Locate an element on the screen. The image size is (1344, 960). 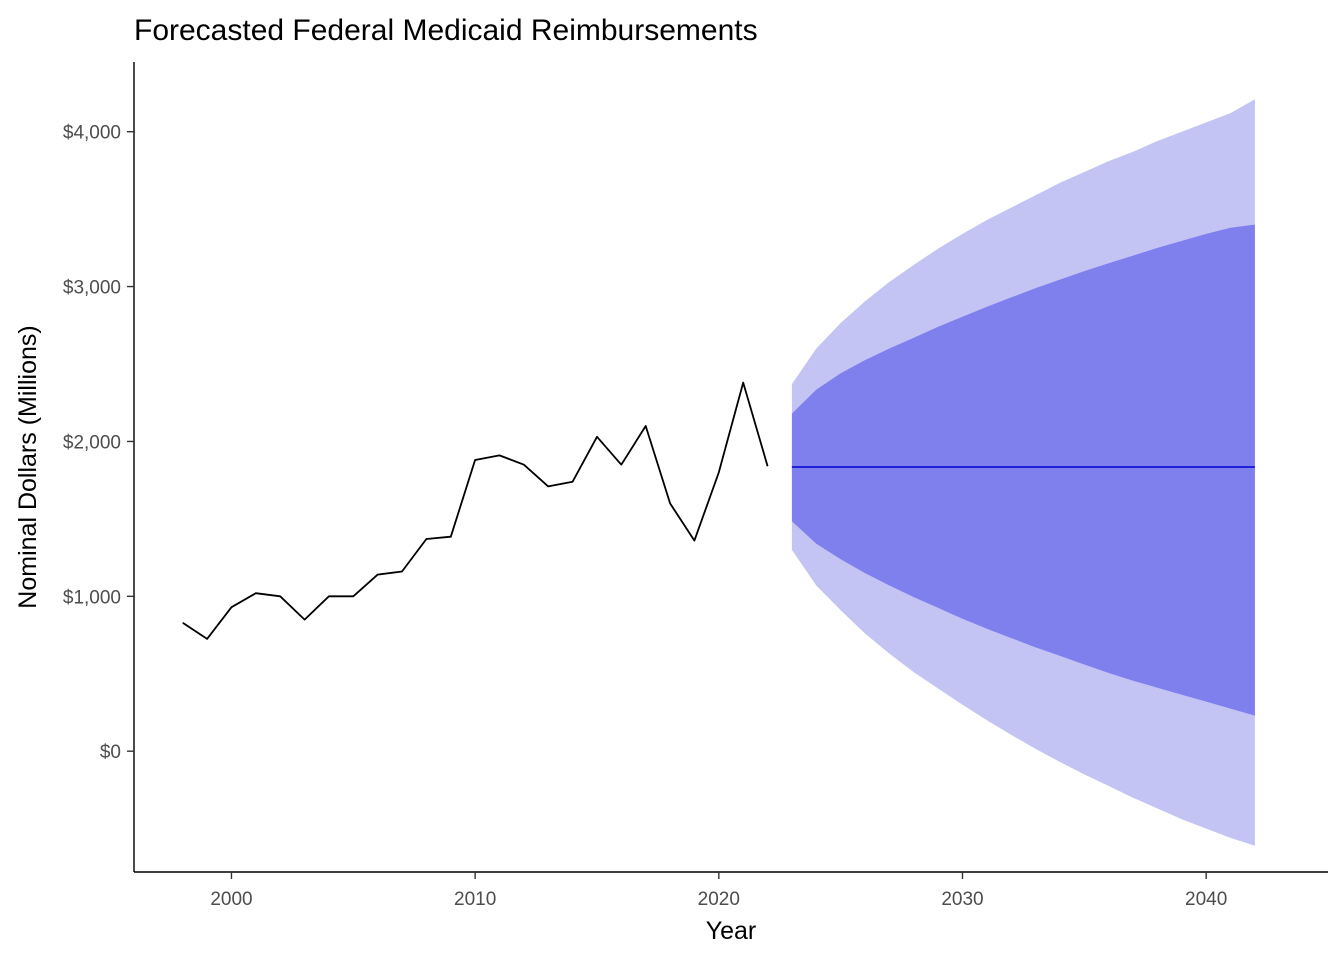
x-axis-title: Year is located at coordinates (731, 931).